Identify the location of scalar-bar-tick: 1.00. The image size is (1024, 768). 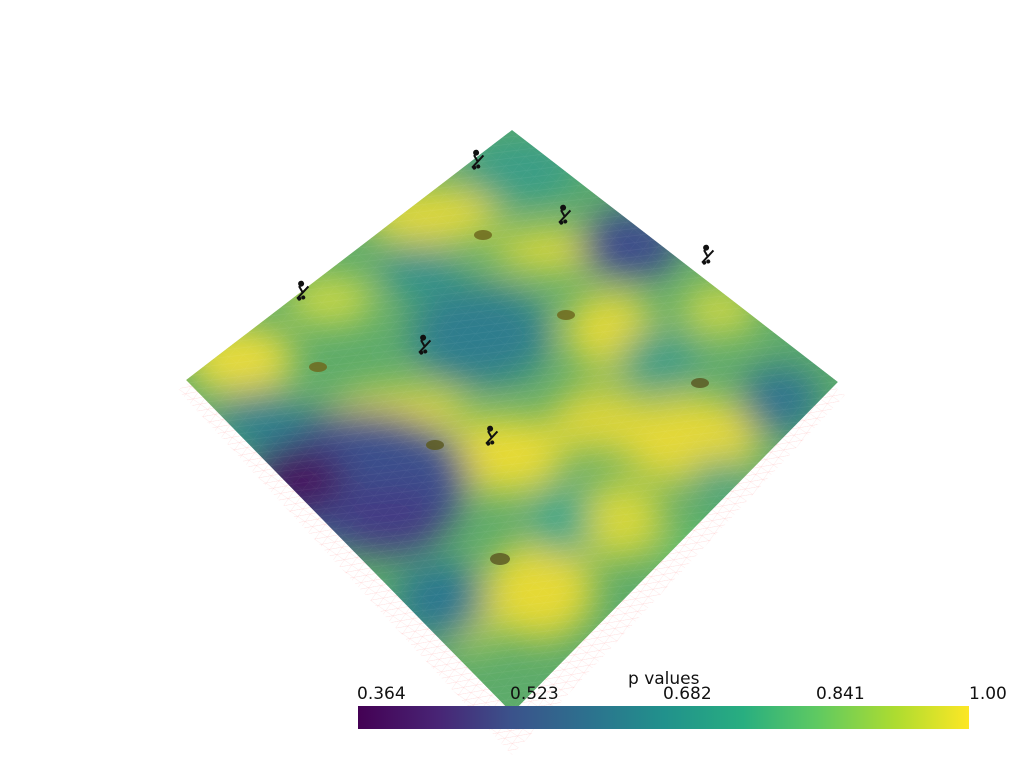
(988, 694).